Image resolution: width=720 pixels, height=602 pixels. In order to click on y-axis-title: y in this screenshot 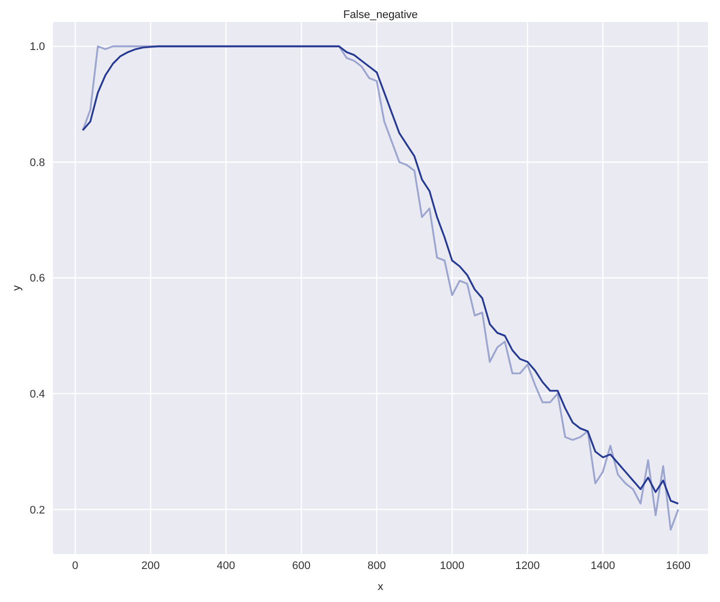, I will do `click(17, 287)`.